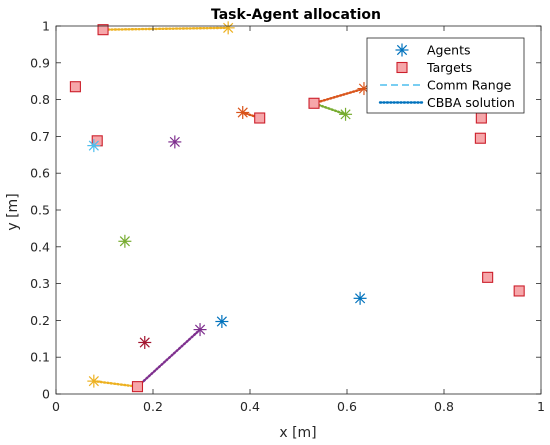  I want to click on y-tick-label: 1, so click(46, 26).